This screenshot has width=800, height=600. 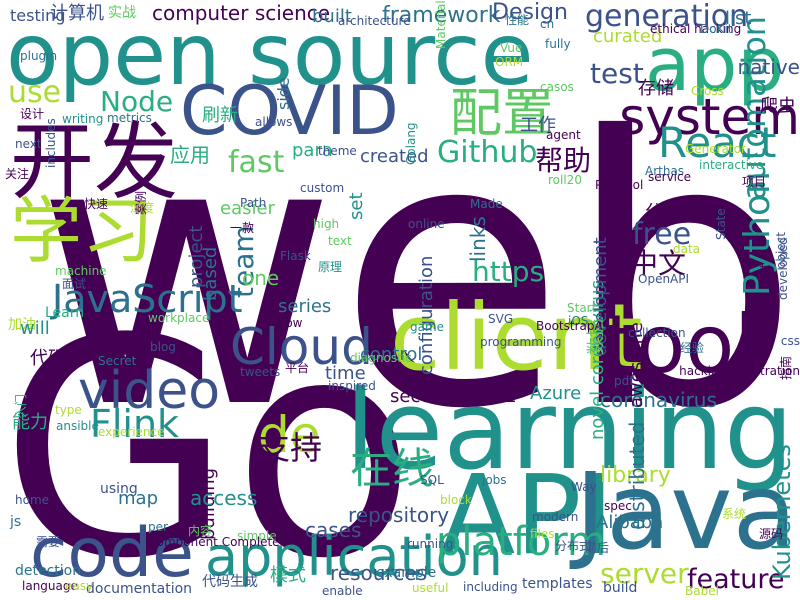 I want to click on cloud-word: links, so click(x=478, y=239).